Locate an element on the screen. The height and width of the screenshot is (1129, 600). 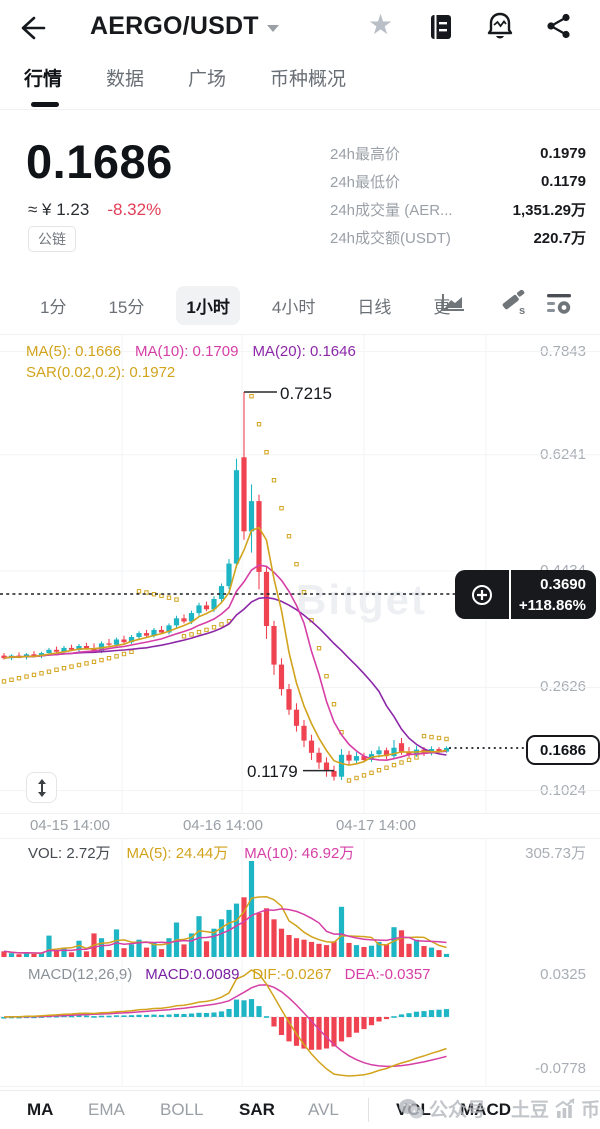
indicator-macd: MACD is located at coordinates (485, 1109).